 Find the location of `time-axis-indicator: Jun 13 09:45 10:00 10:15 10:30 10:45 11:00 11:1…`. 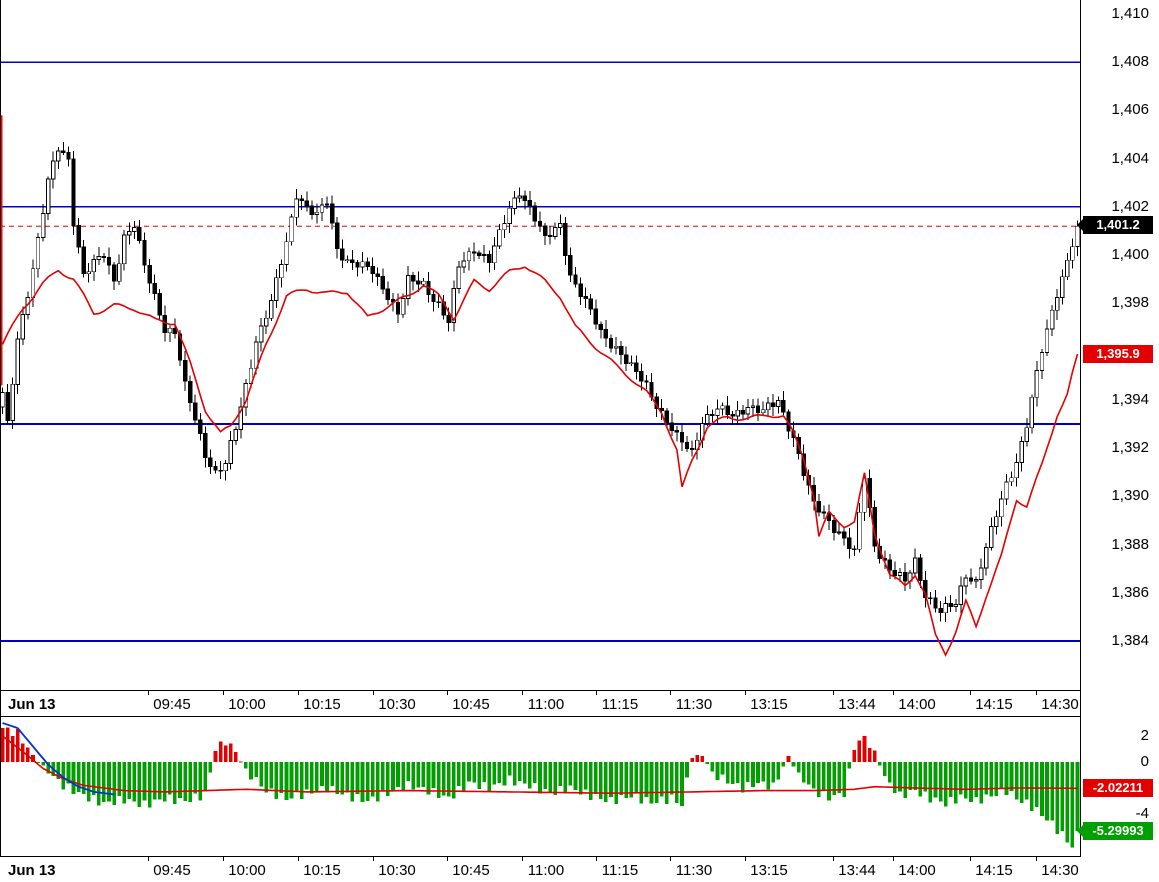

time-axis-indicator: Jun 13 09:45 10:00 10:15 10:30 10:45 11:00 11:1… is located at coordinates (579, 869).